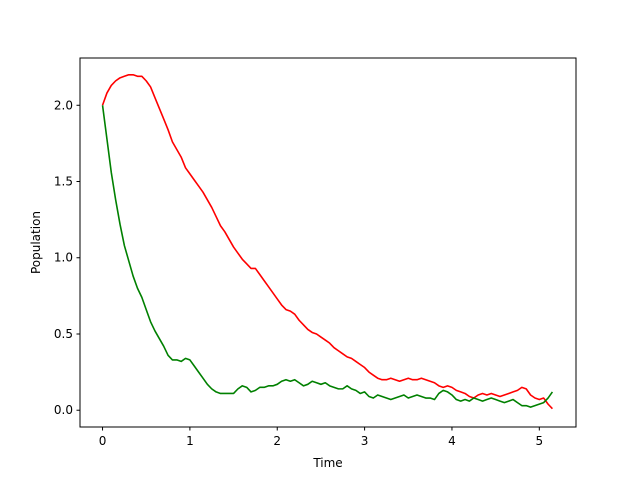  Describe the element at coordinates (63, 105) in the screenshot. I see `y-tick-label: 2.0` at that location.